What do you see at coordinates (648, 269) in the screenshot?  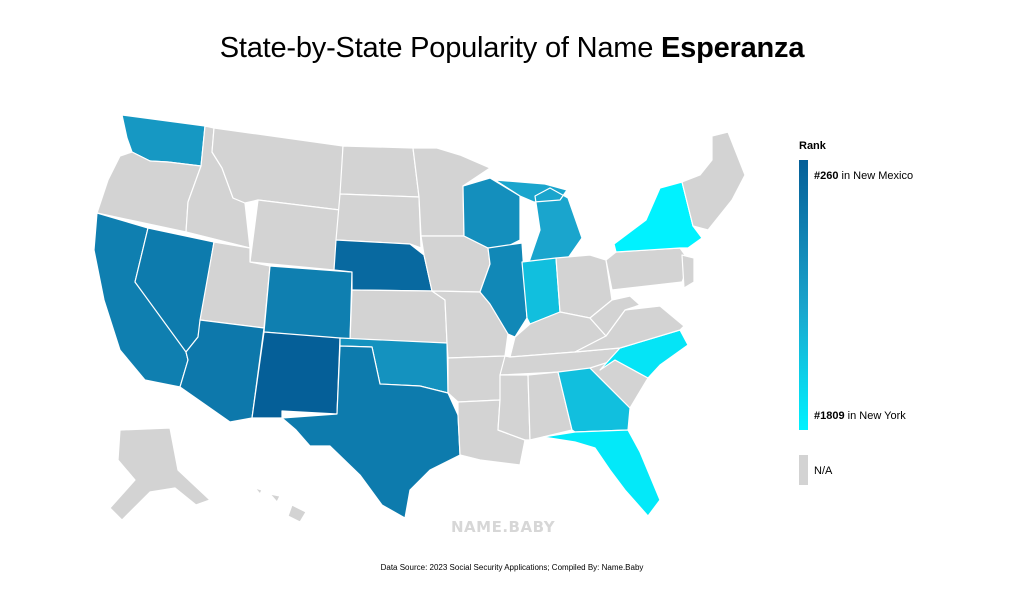 I see `state-pennsylvania` at bounding box center [648, 269].